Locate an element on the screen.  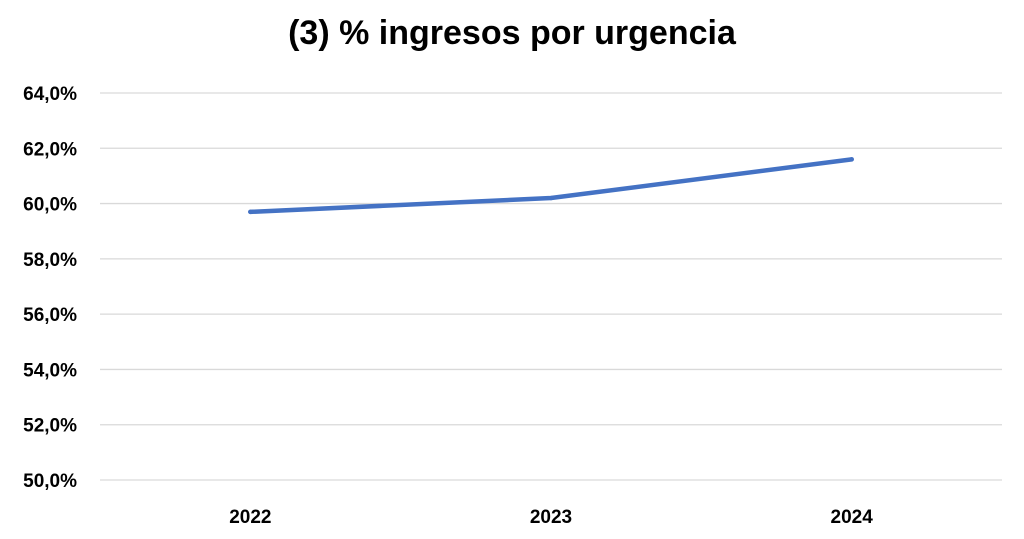
y-tick-label: 54,0% is located at coordinates (50, 370).